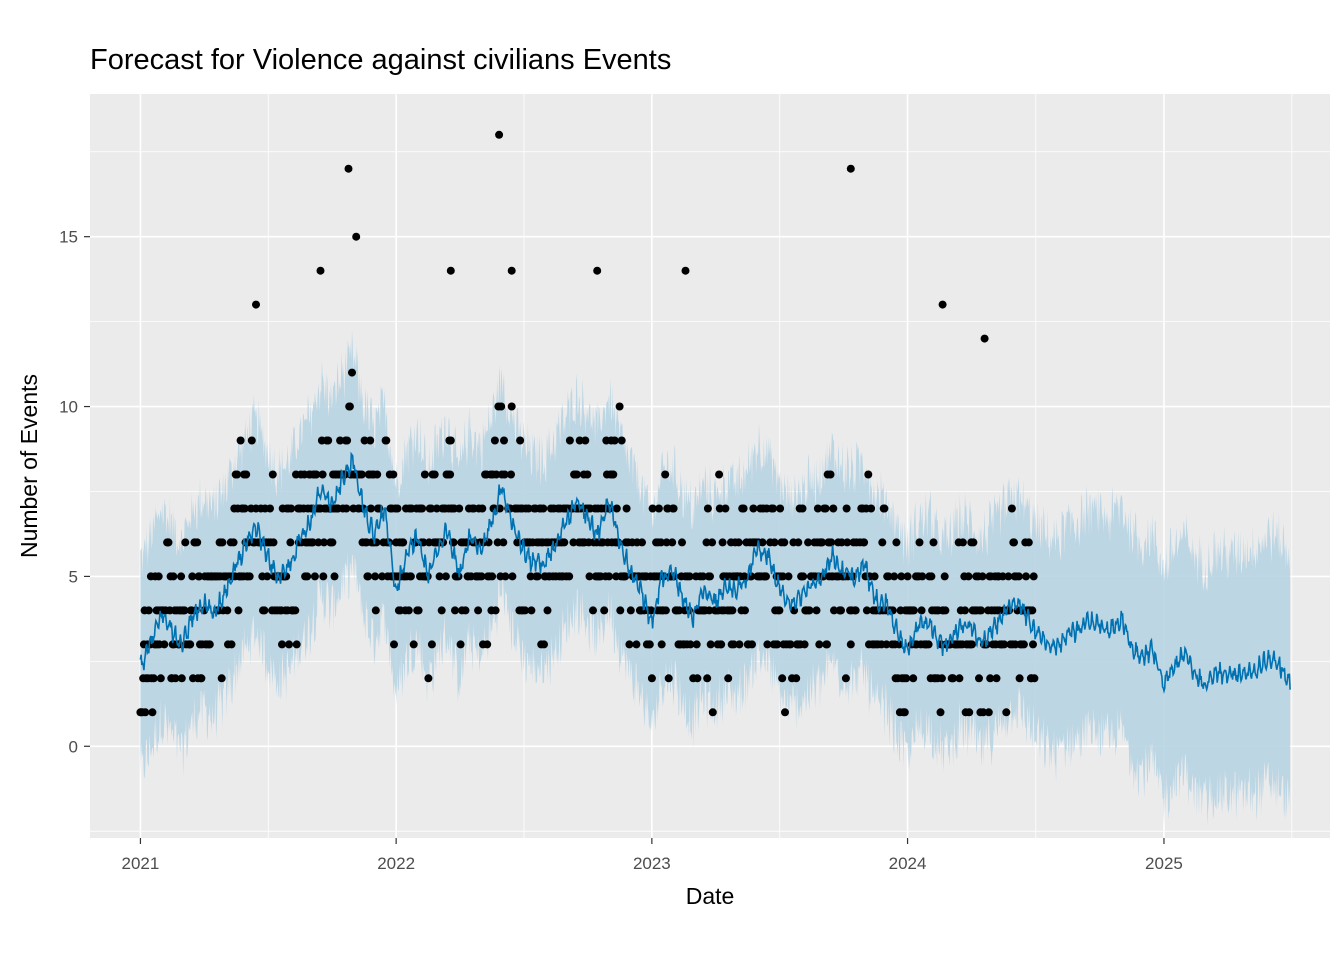  What do you see at coordinates (68, 407) in the screenshot?
I see `y-tick-label: 10` at bounding box center [68, 407].